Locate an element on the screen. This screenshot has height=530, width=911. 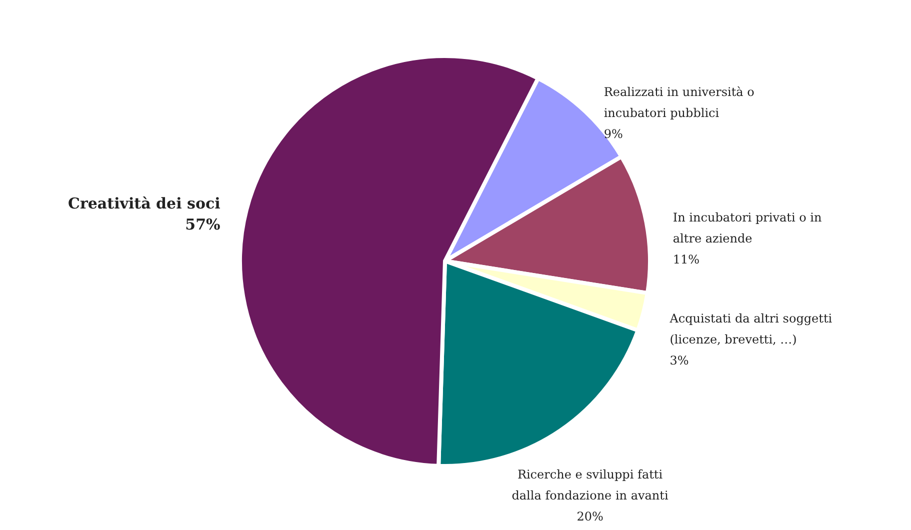
data-label: 20% is located at coordinates (590, 516).